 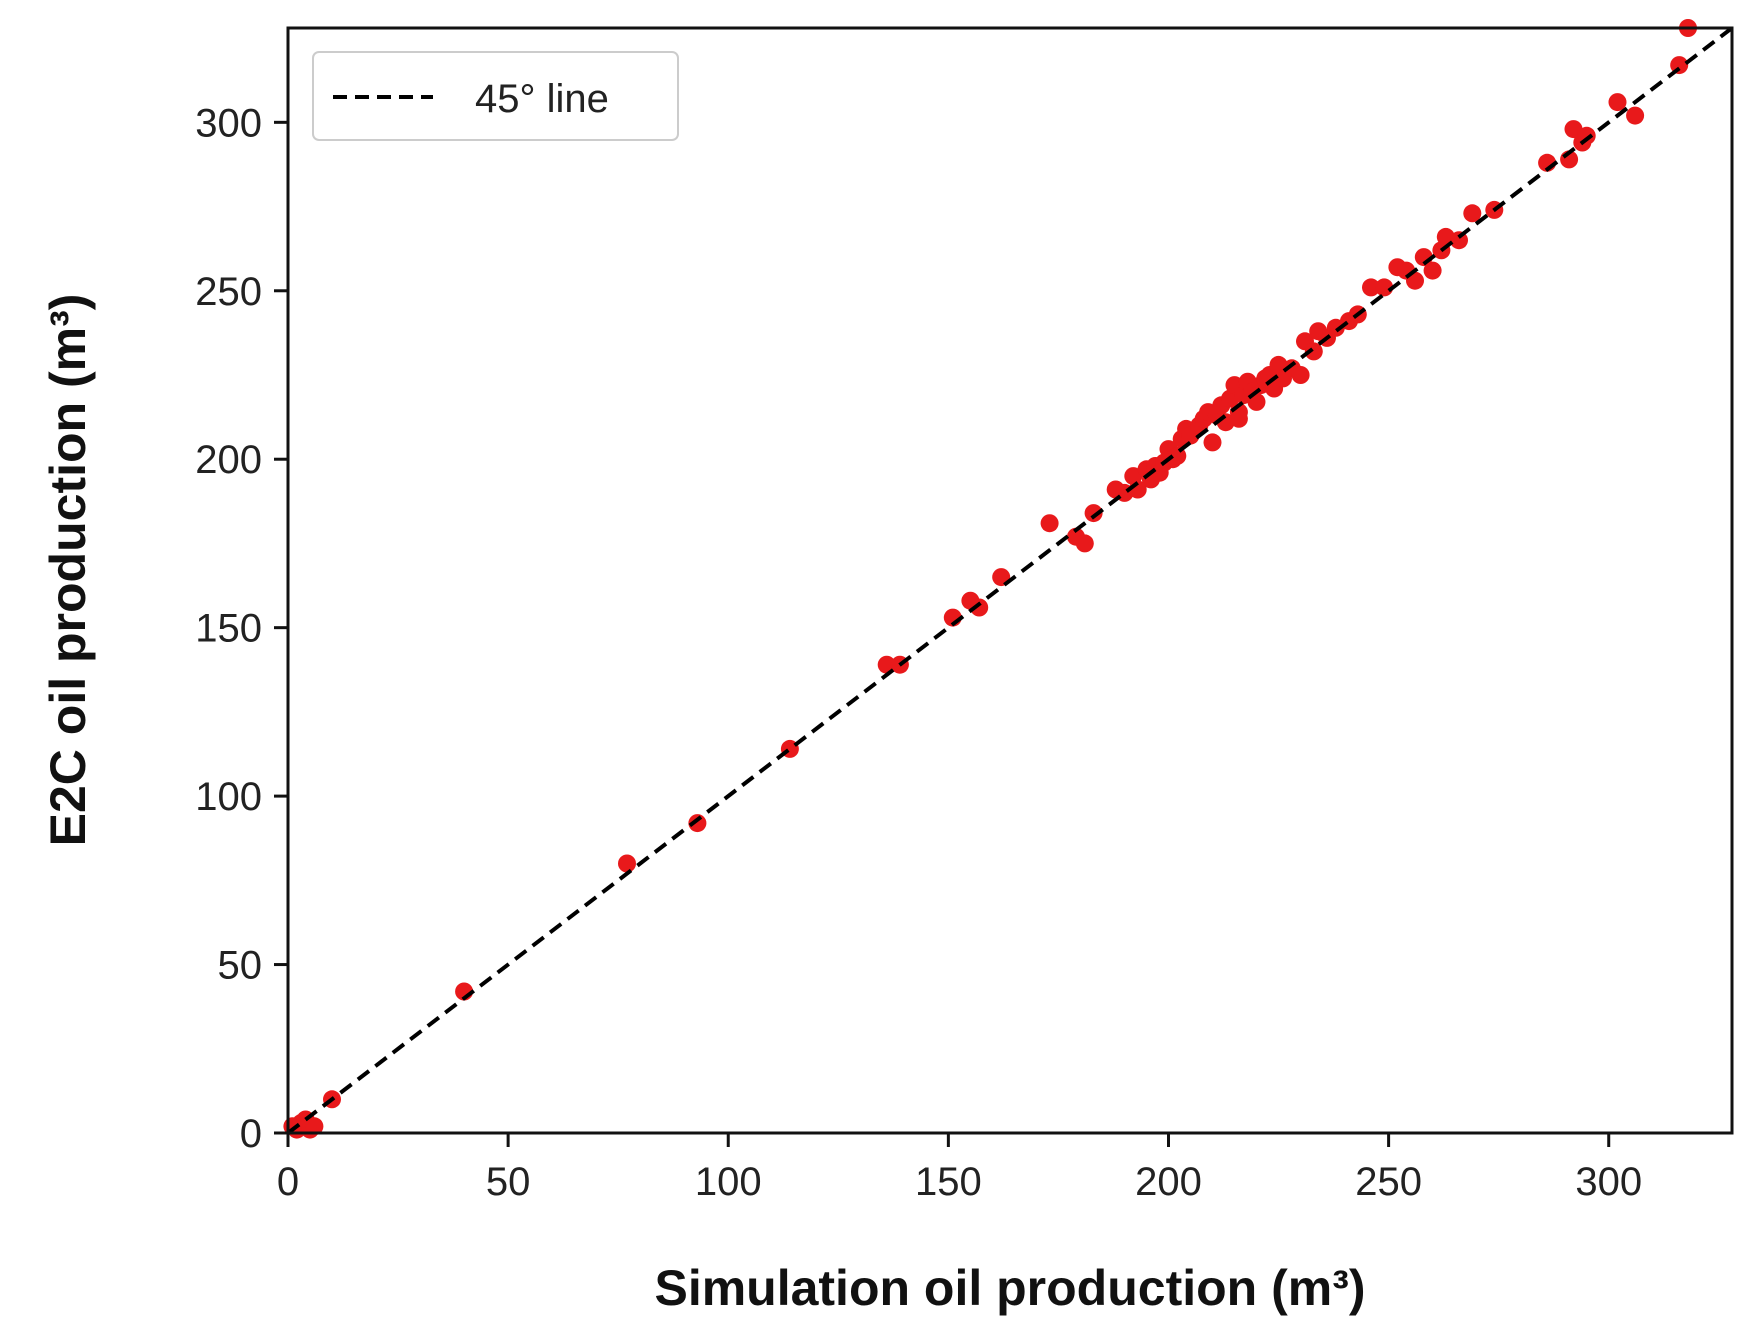 What do you see at coordinates (542, 99) in the screenshot?
I see `legend-label-45-line: 45° line` at bounding box center [542, 99].